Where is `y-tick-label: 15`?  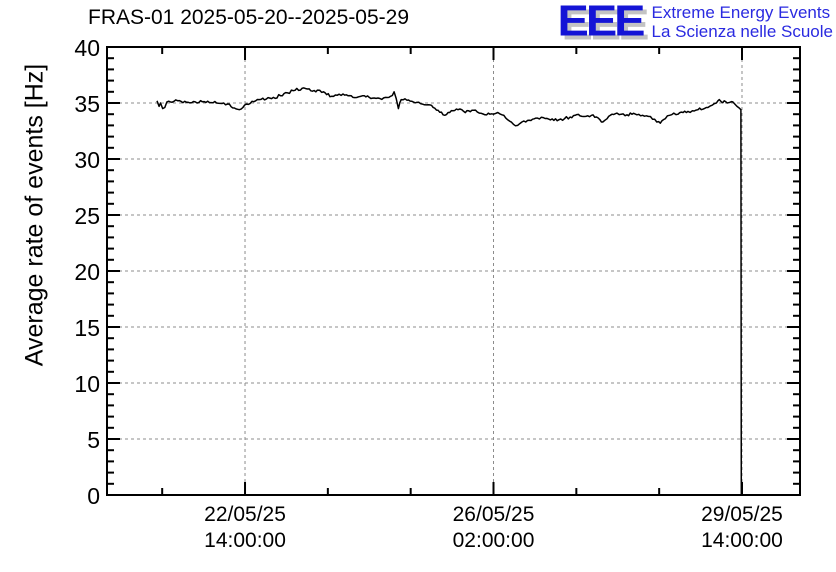
y-tick-label: 15 is located at coordinates (87, 328).